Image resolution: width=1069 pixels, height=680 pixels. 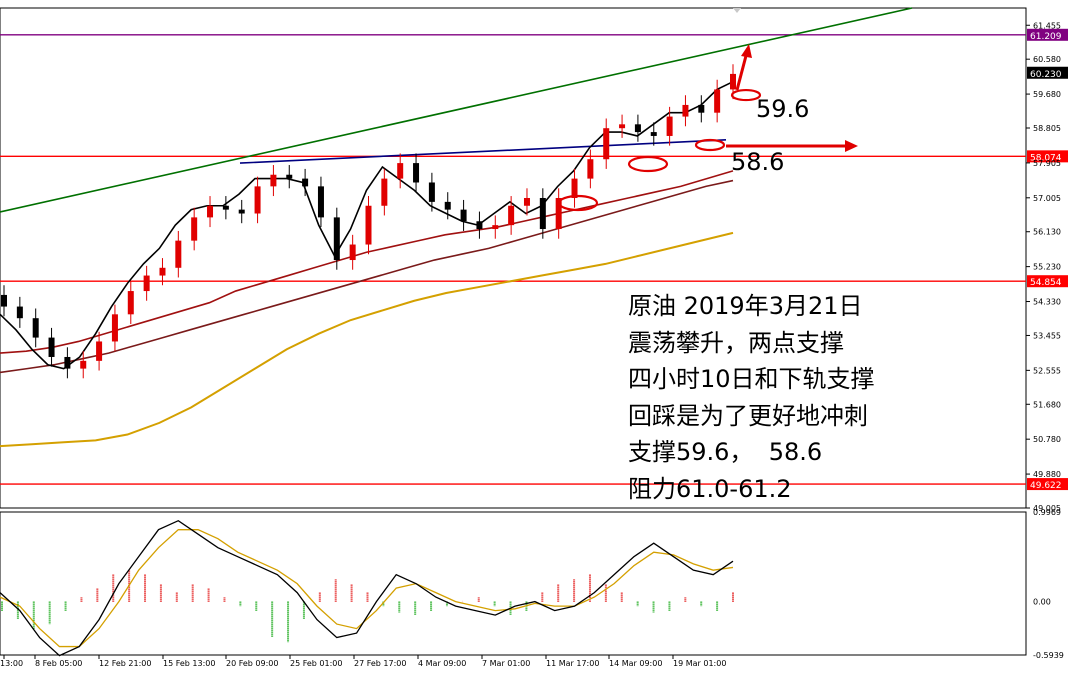 I want to click on price-tick-label: 59.680, so click(x=1047, y=94).